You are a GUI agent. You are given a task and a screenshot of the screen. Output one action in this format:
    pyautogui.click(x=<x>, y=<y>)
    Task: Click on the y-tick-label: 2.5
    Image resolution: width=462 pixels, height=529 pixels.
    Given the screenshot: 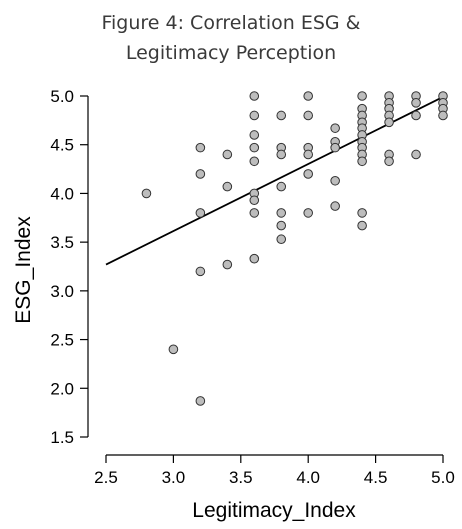 What is the action you would take?
    pyautogui.click(x=62, y=340)
    